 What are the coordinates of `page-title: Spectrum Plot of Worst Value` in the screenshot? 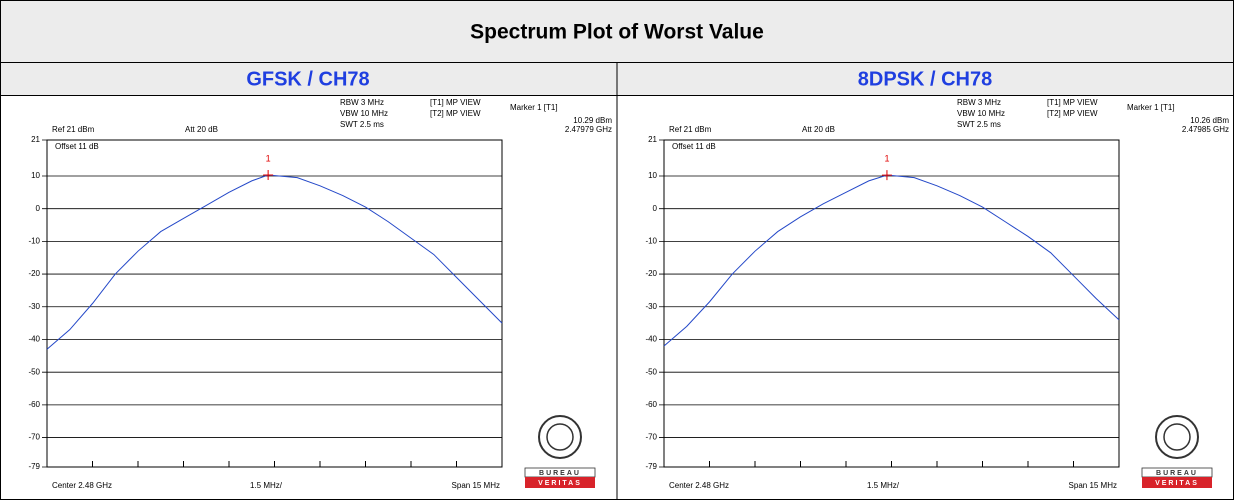 It's located at (617, 32).